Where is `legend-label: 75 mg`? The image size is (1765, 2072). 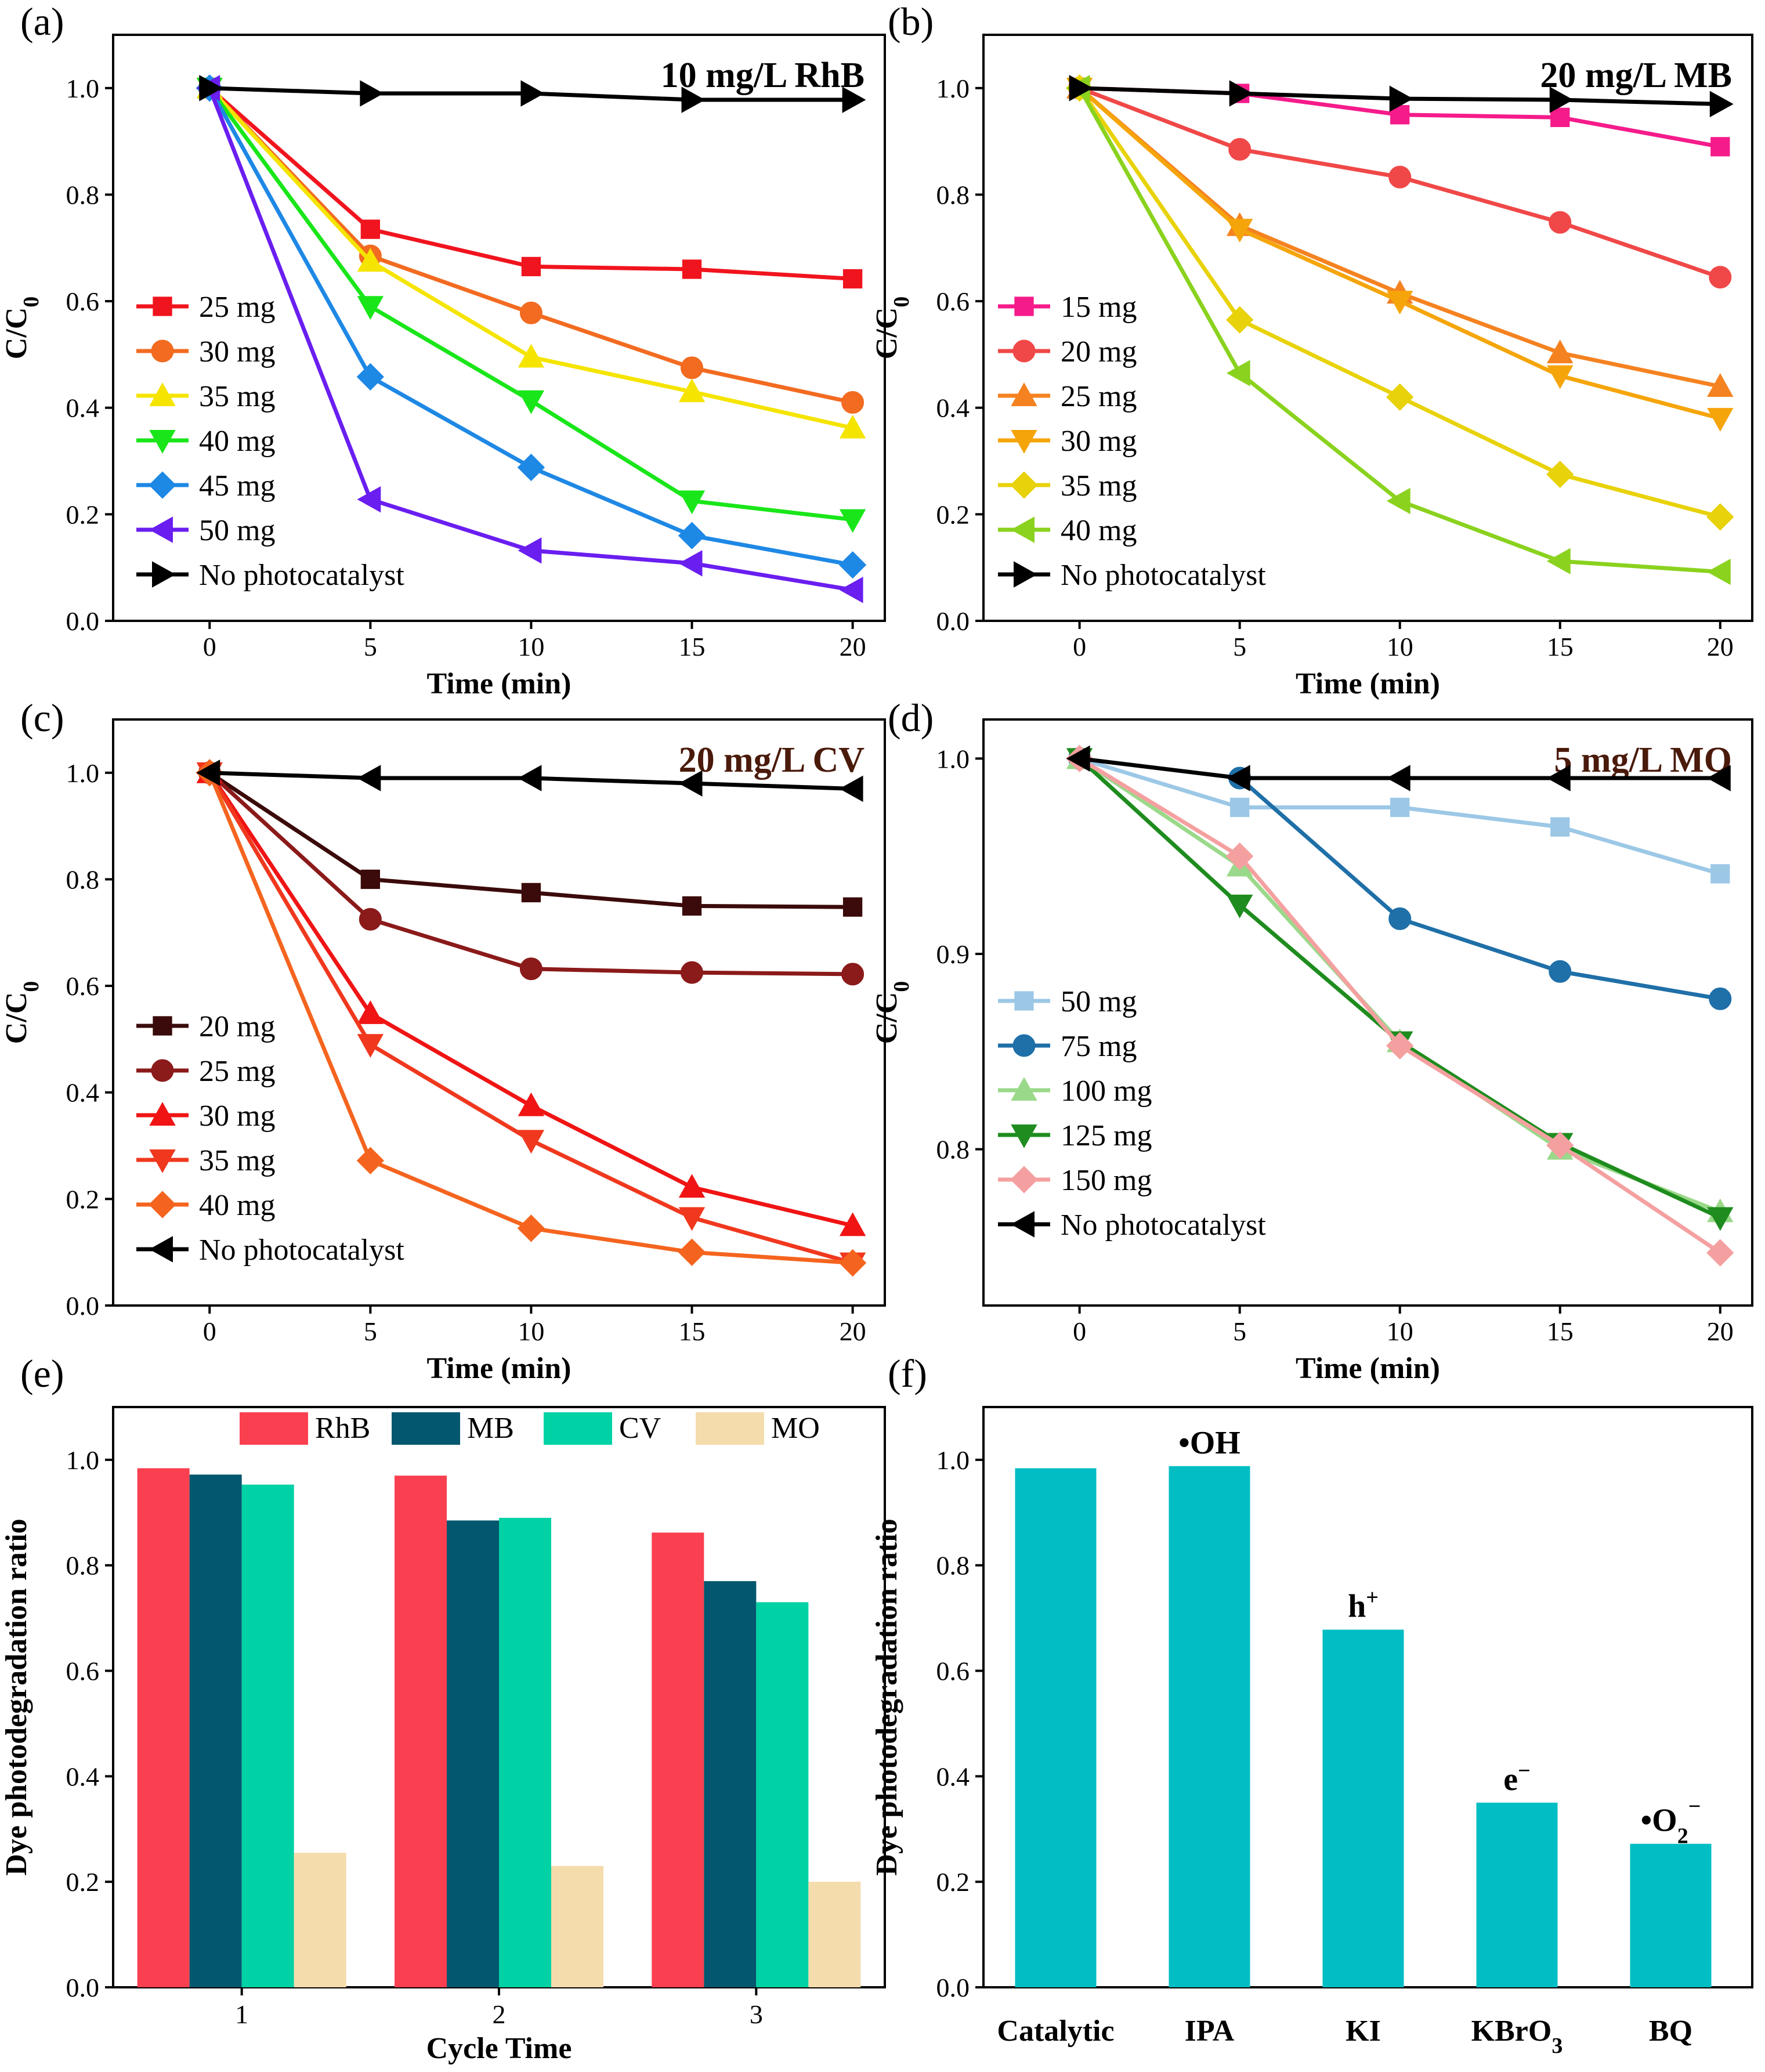 legend-label: 75 mg is located at coordinates (1099, 1046).